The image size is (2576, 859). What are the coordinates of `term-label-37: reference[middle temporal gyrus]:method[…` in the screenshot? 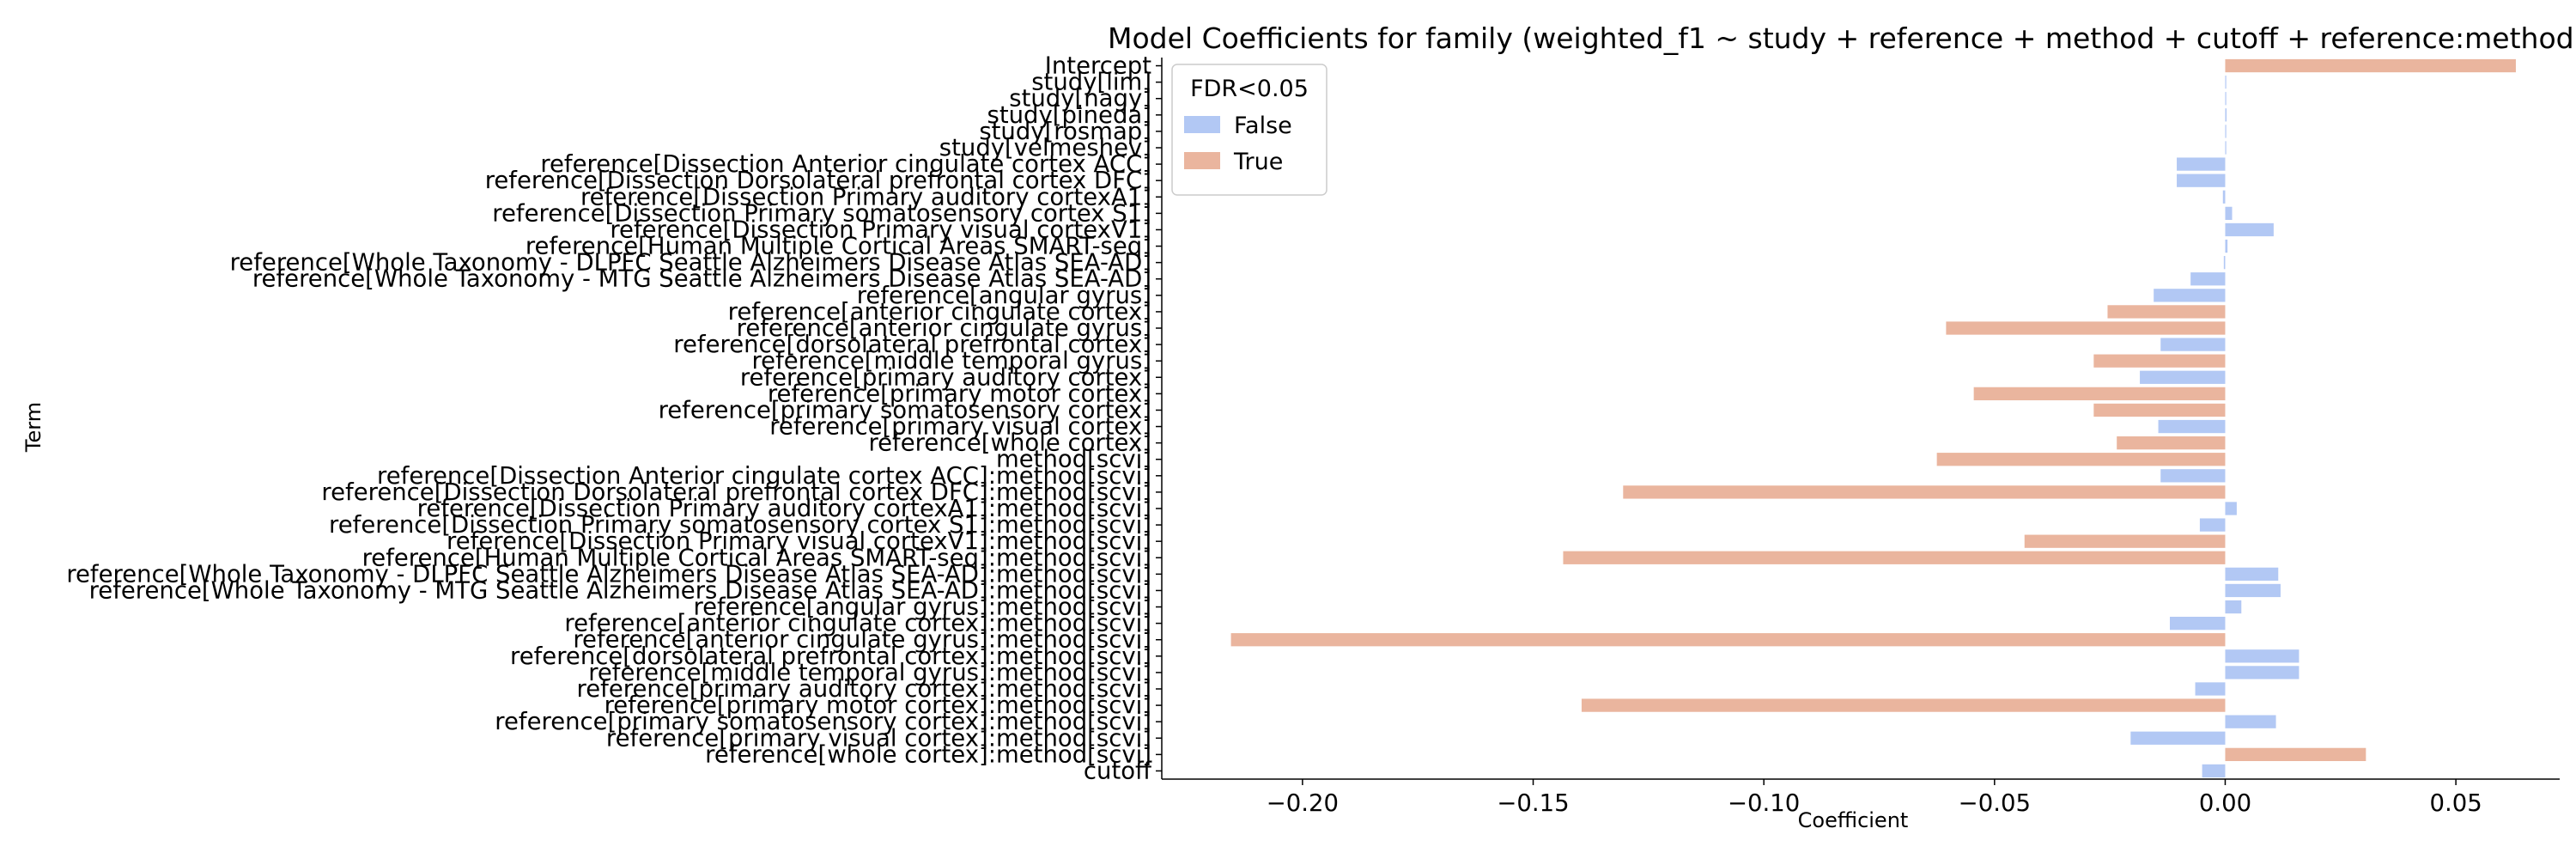 It's located at (870, 672).